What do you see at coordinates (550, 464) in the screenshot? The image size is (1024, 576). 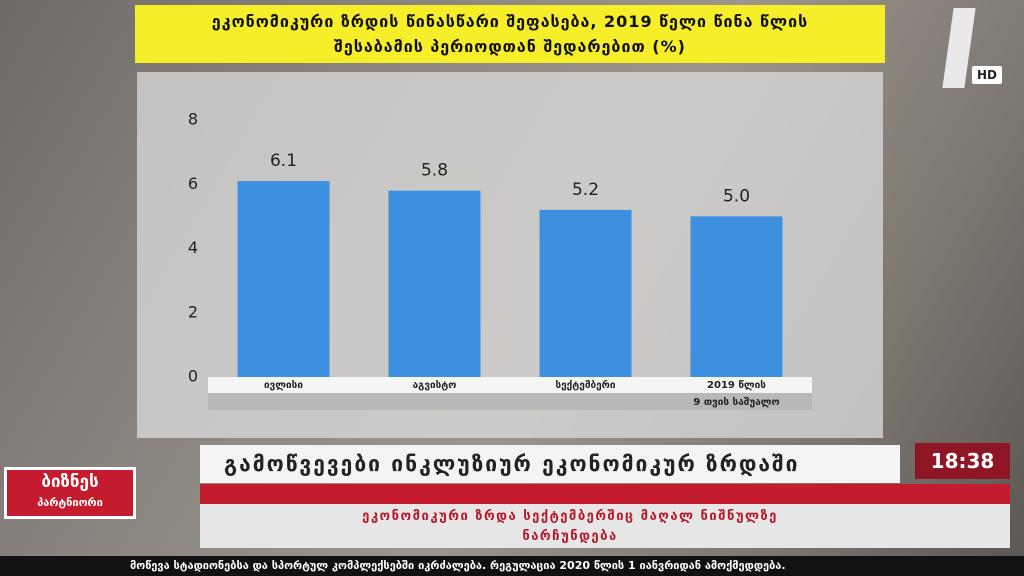 I see `headline: გამოწვევები ინკლუზიურ ეკონომიკურ ზრდაში` at bounding box center [550, 464].